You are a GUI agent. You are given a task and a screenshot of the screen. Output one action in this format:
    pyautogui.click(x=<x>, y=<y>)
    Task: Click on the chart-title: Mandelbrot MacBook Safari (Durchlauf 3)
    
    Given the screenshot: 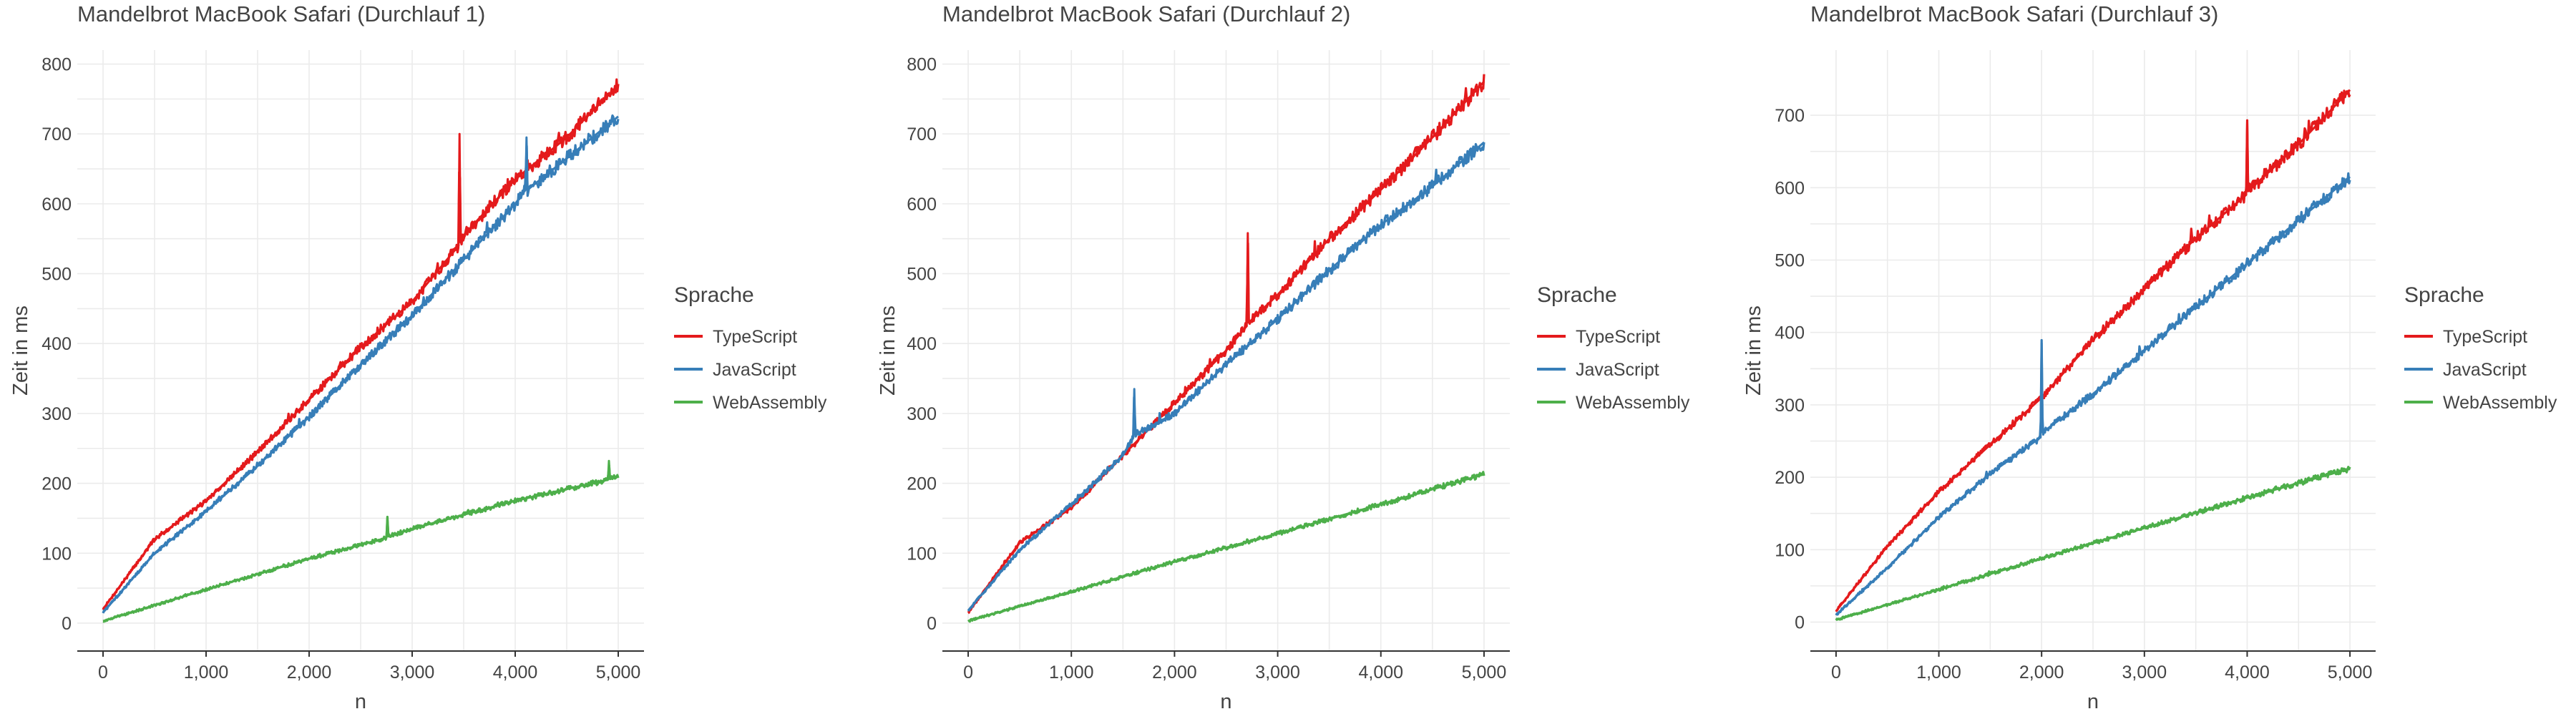 What is the action you would take?
    pyautogui.click(x=2014, y=13)
    